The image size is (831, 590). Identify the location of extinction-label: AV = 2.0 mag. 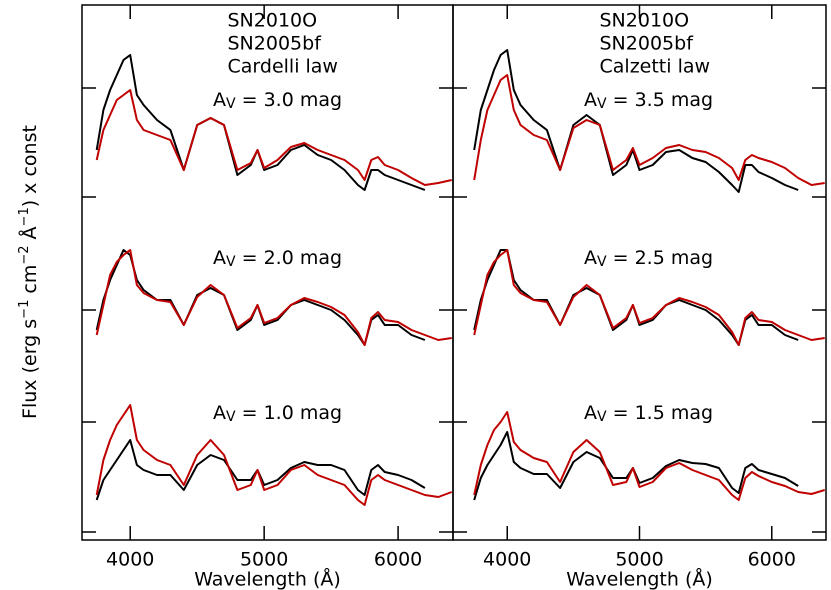
(277, 259).